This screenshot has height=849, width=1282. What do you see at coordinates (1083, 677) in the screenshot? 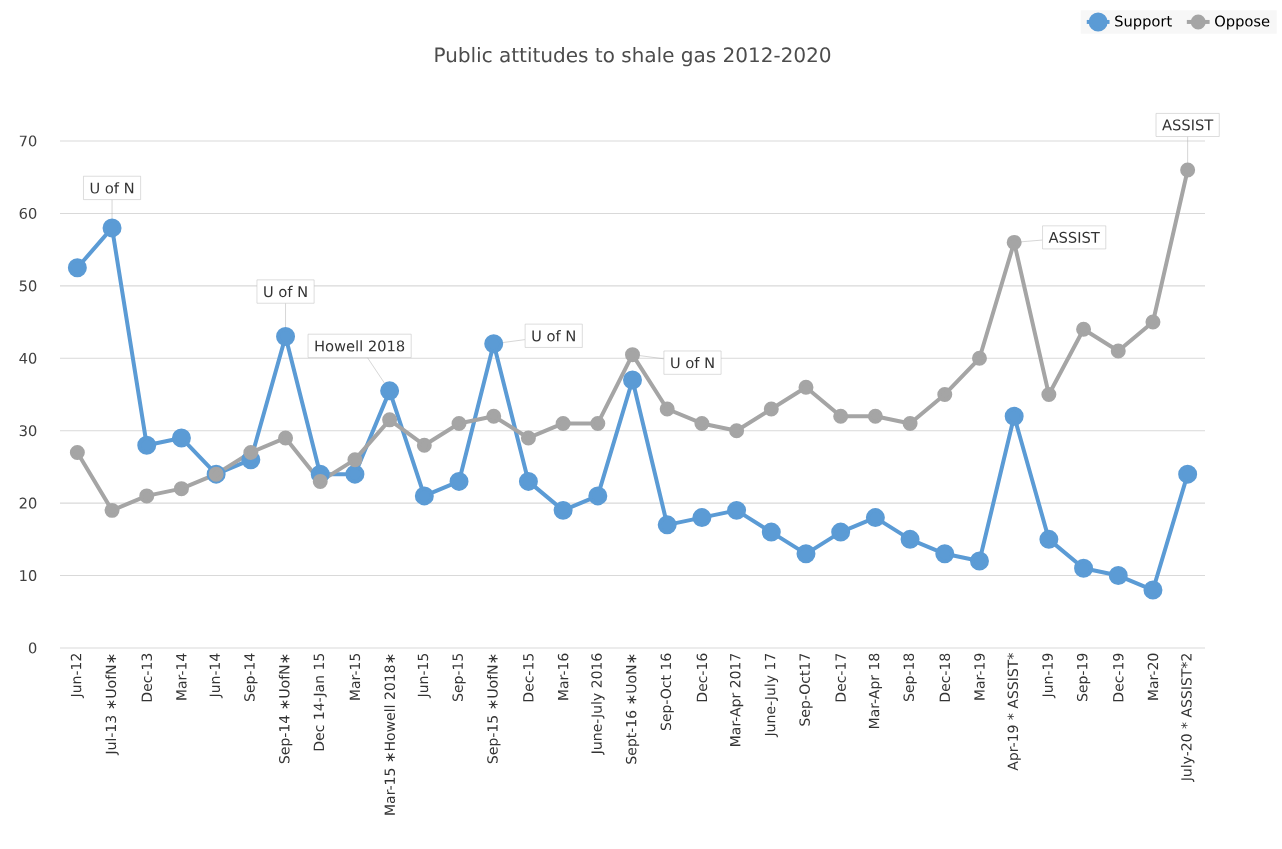
I see `x-tick-label: Sep-19` at bounding box center [1083, 677].